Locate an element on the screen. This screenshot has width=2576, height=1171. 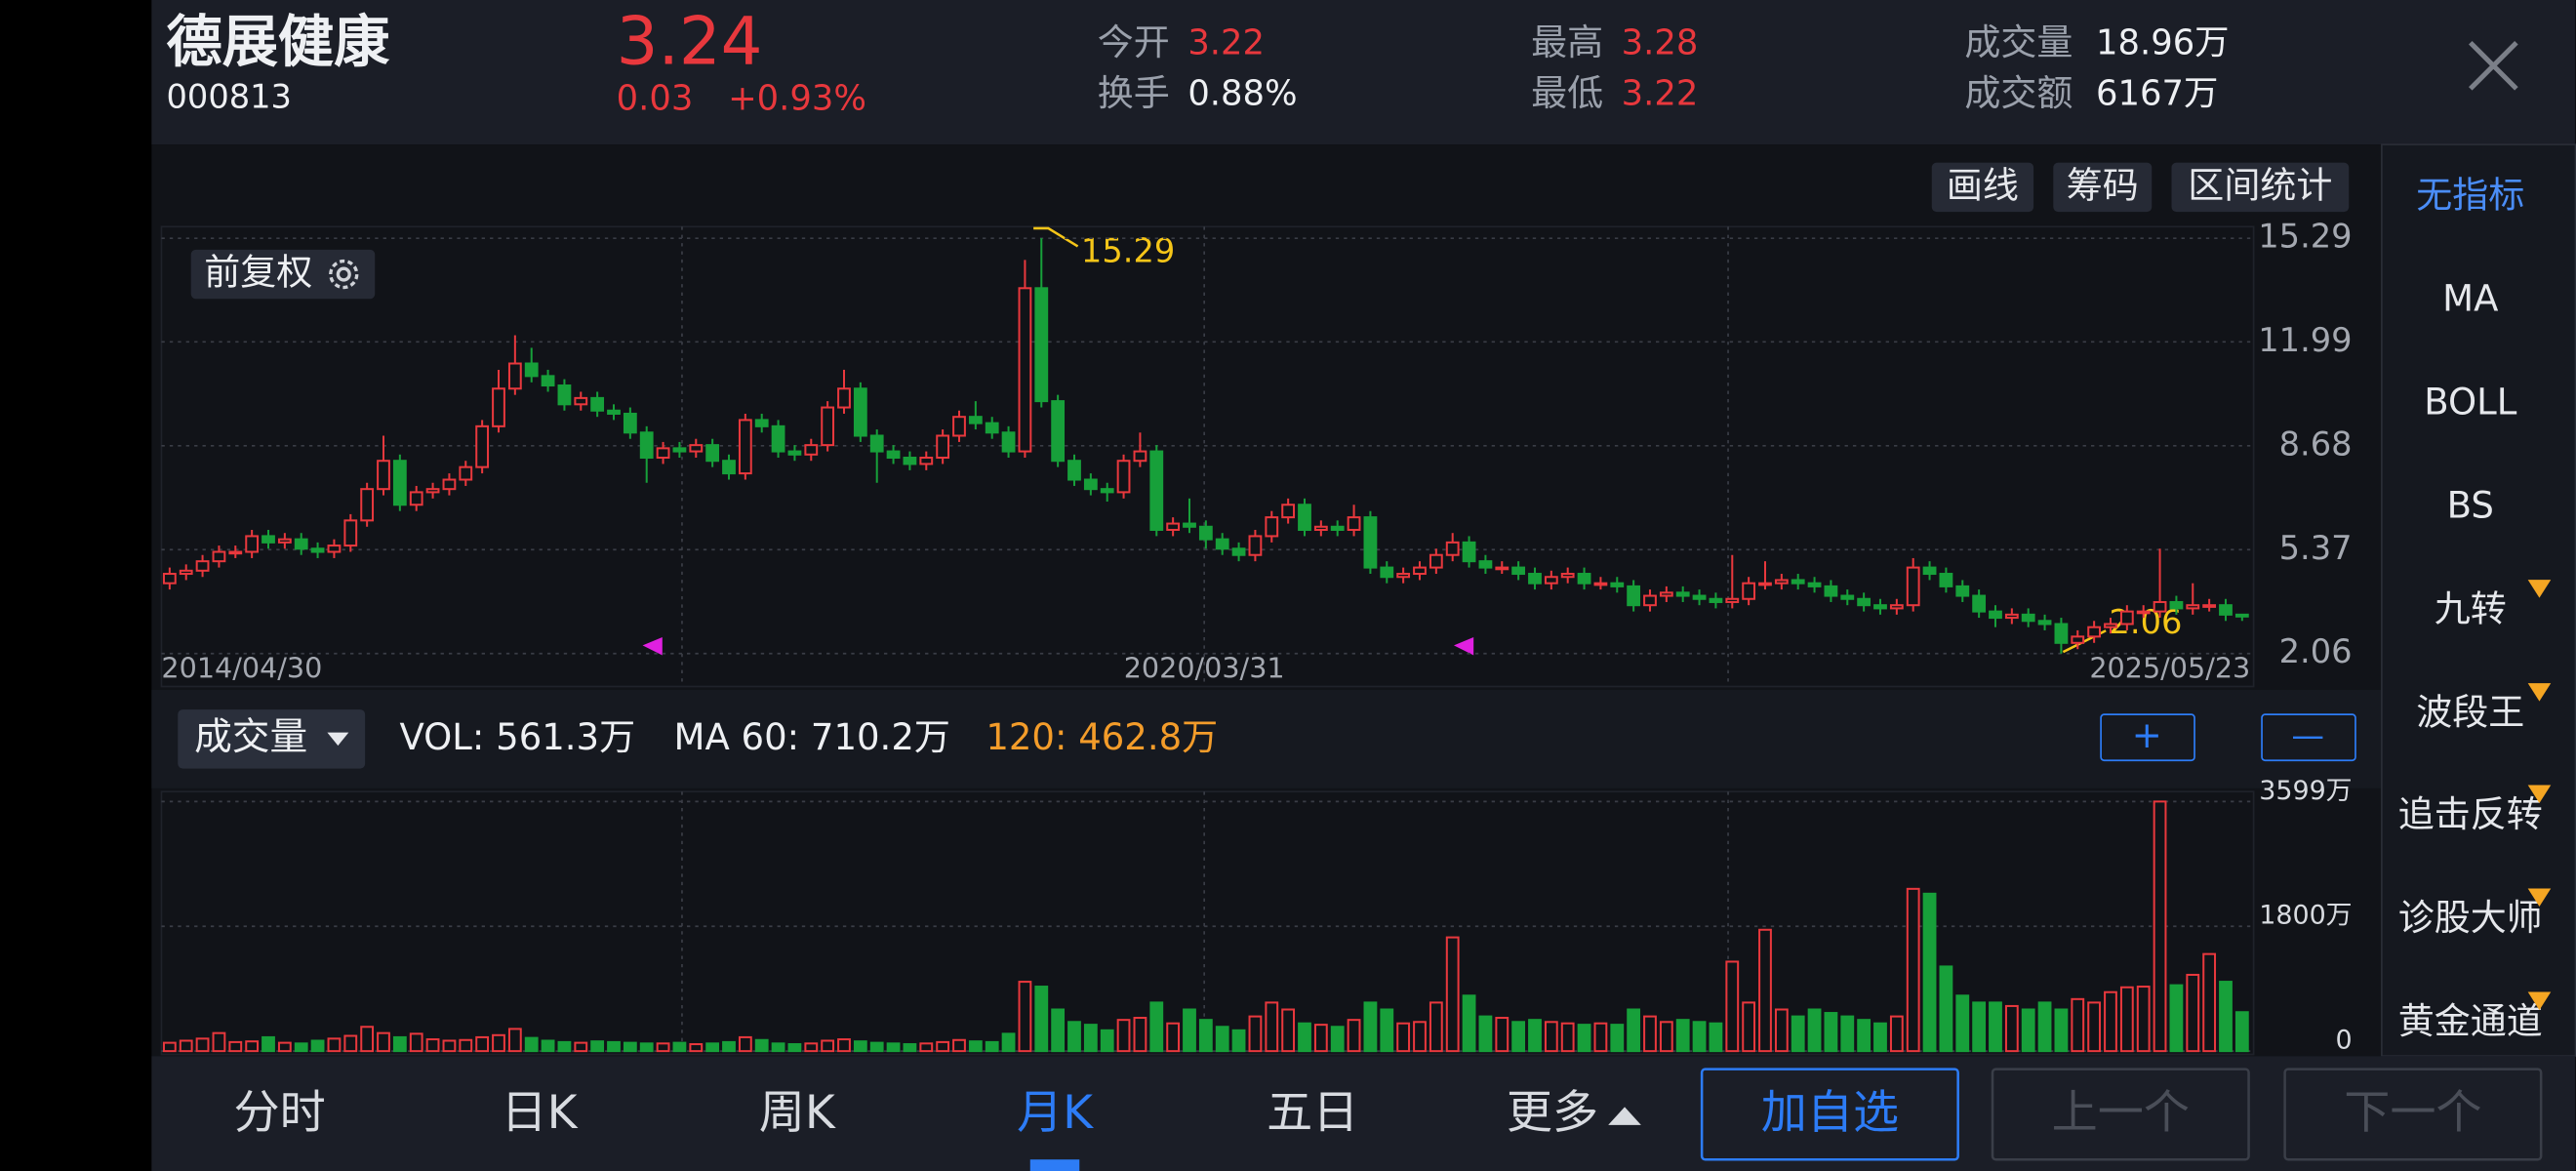
change-pct: +0.93% is located at coordinates (797, 99).